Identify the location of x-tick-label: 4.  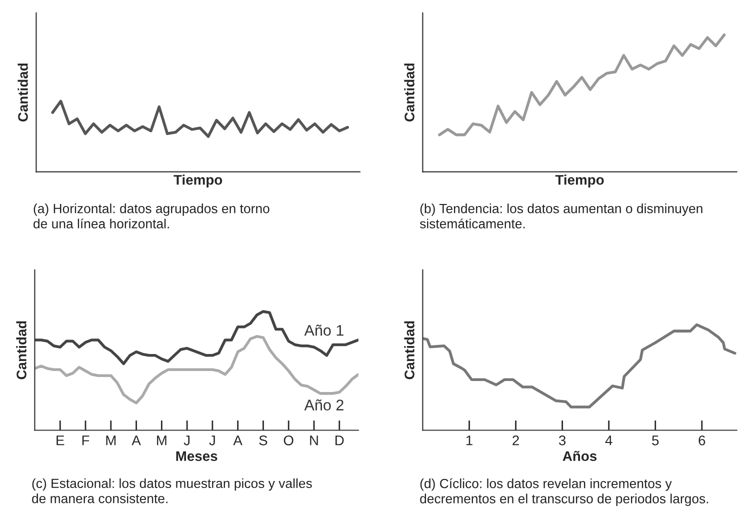
(608, 441).